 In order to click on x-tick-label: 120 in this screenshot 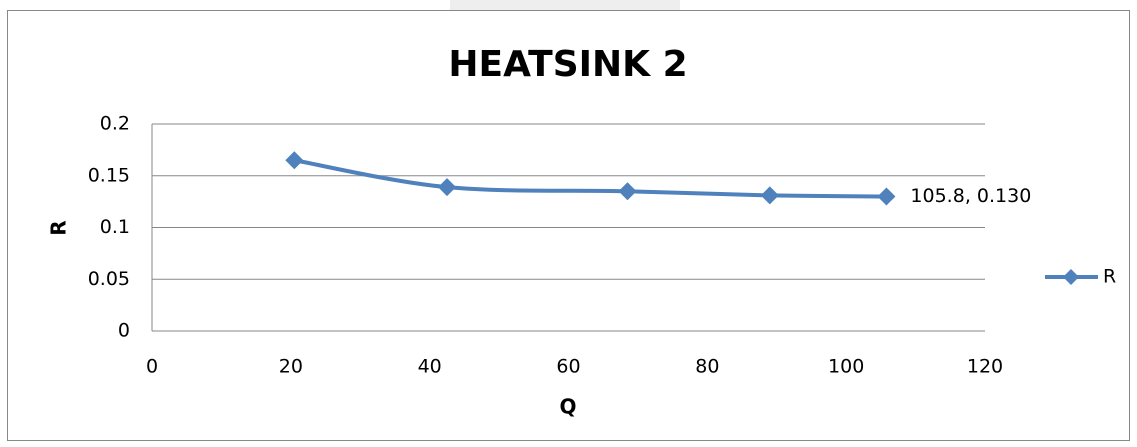, I will do `click(985, 367)`.